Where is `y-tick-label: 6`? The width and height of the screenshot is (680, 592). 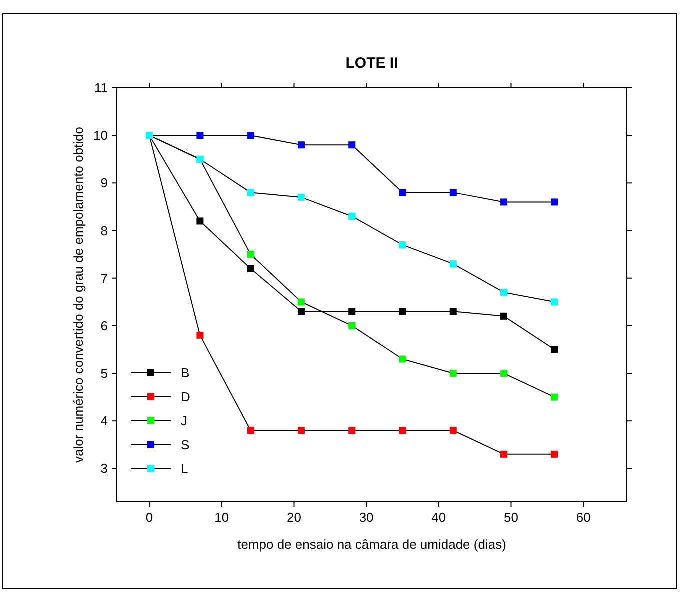
y-tick-label: 6 is located at coordinates (104, 326).